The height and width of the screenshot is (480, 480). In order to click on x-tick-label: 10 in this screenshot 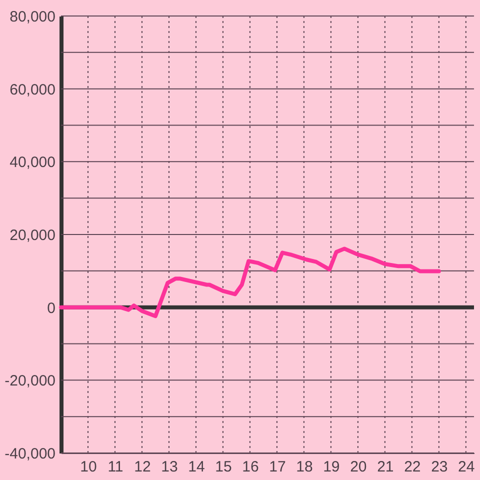, I will do `click(88, 467)`.